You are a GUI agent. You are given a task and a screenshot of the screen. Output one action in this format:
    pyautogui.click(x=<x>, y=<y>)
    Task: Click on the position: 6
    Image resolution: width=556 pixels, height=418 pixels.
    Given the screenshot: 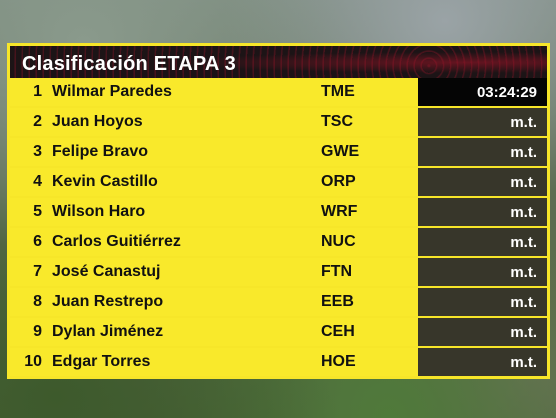 What is the action you would take?
    pyautogui.click(x=37, y=241)
    